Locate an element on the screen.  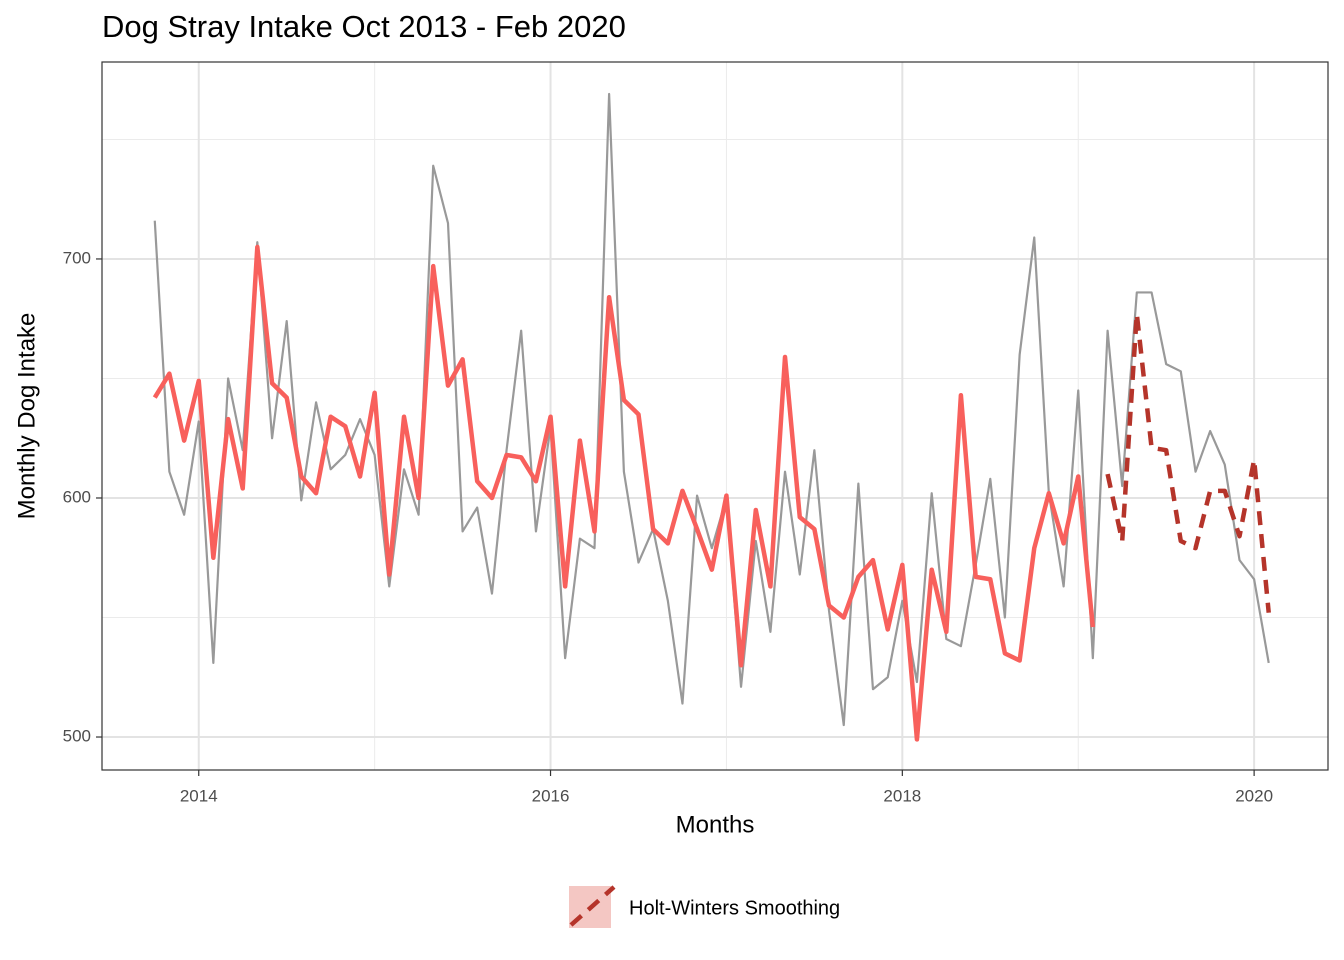
y-tick-label: 500 is located at coordinates (77, 735).